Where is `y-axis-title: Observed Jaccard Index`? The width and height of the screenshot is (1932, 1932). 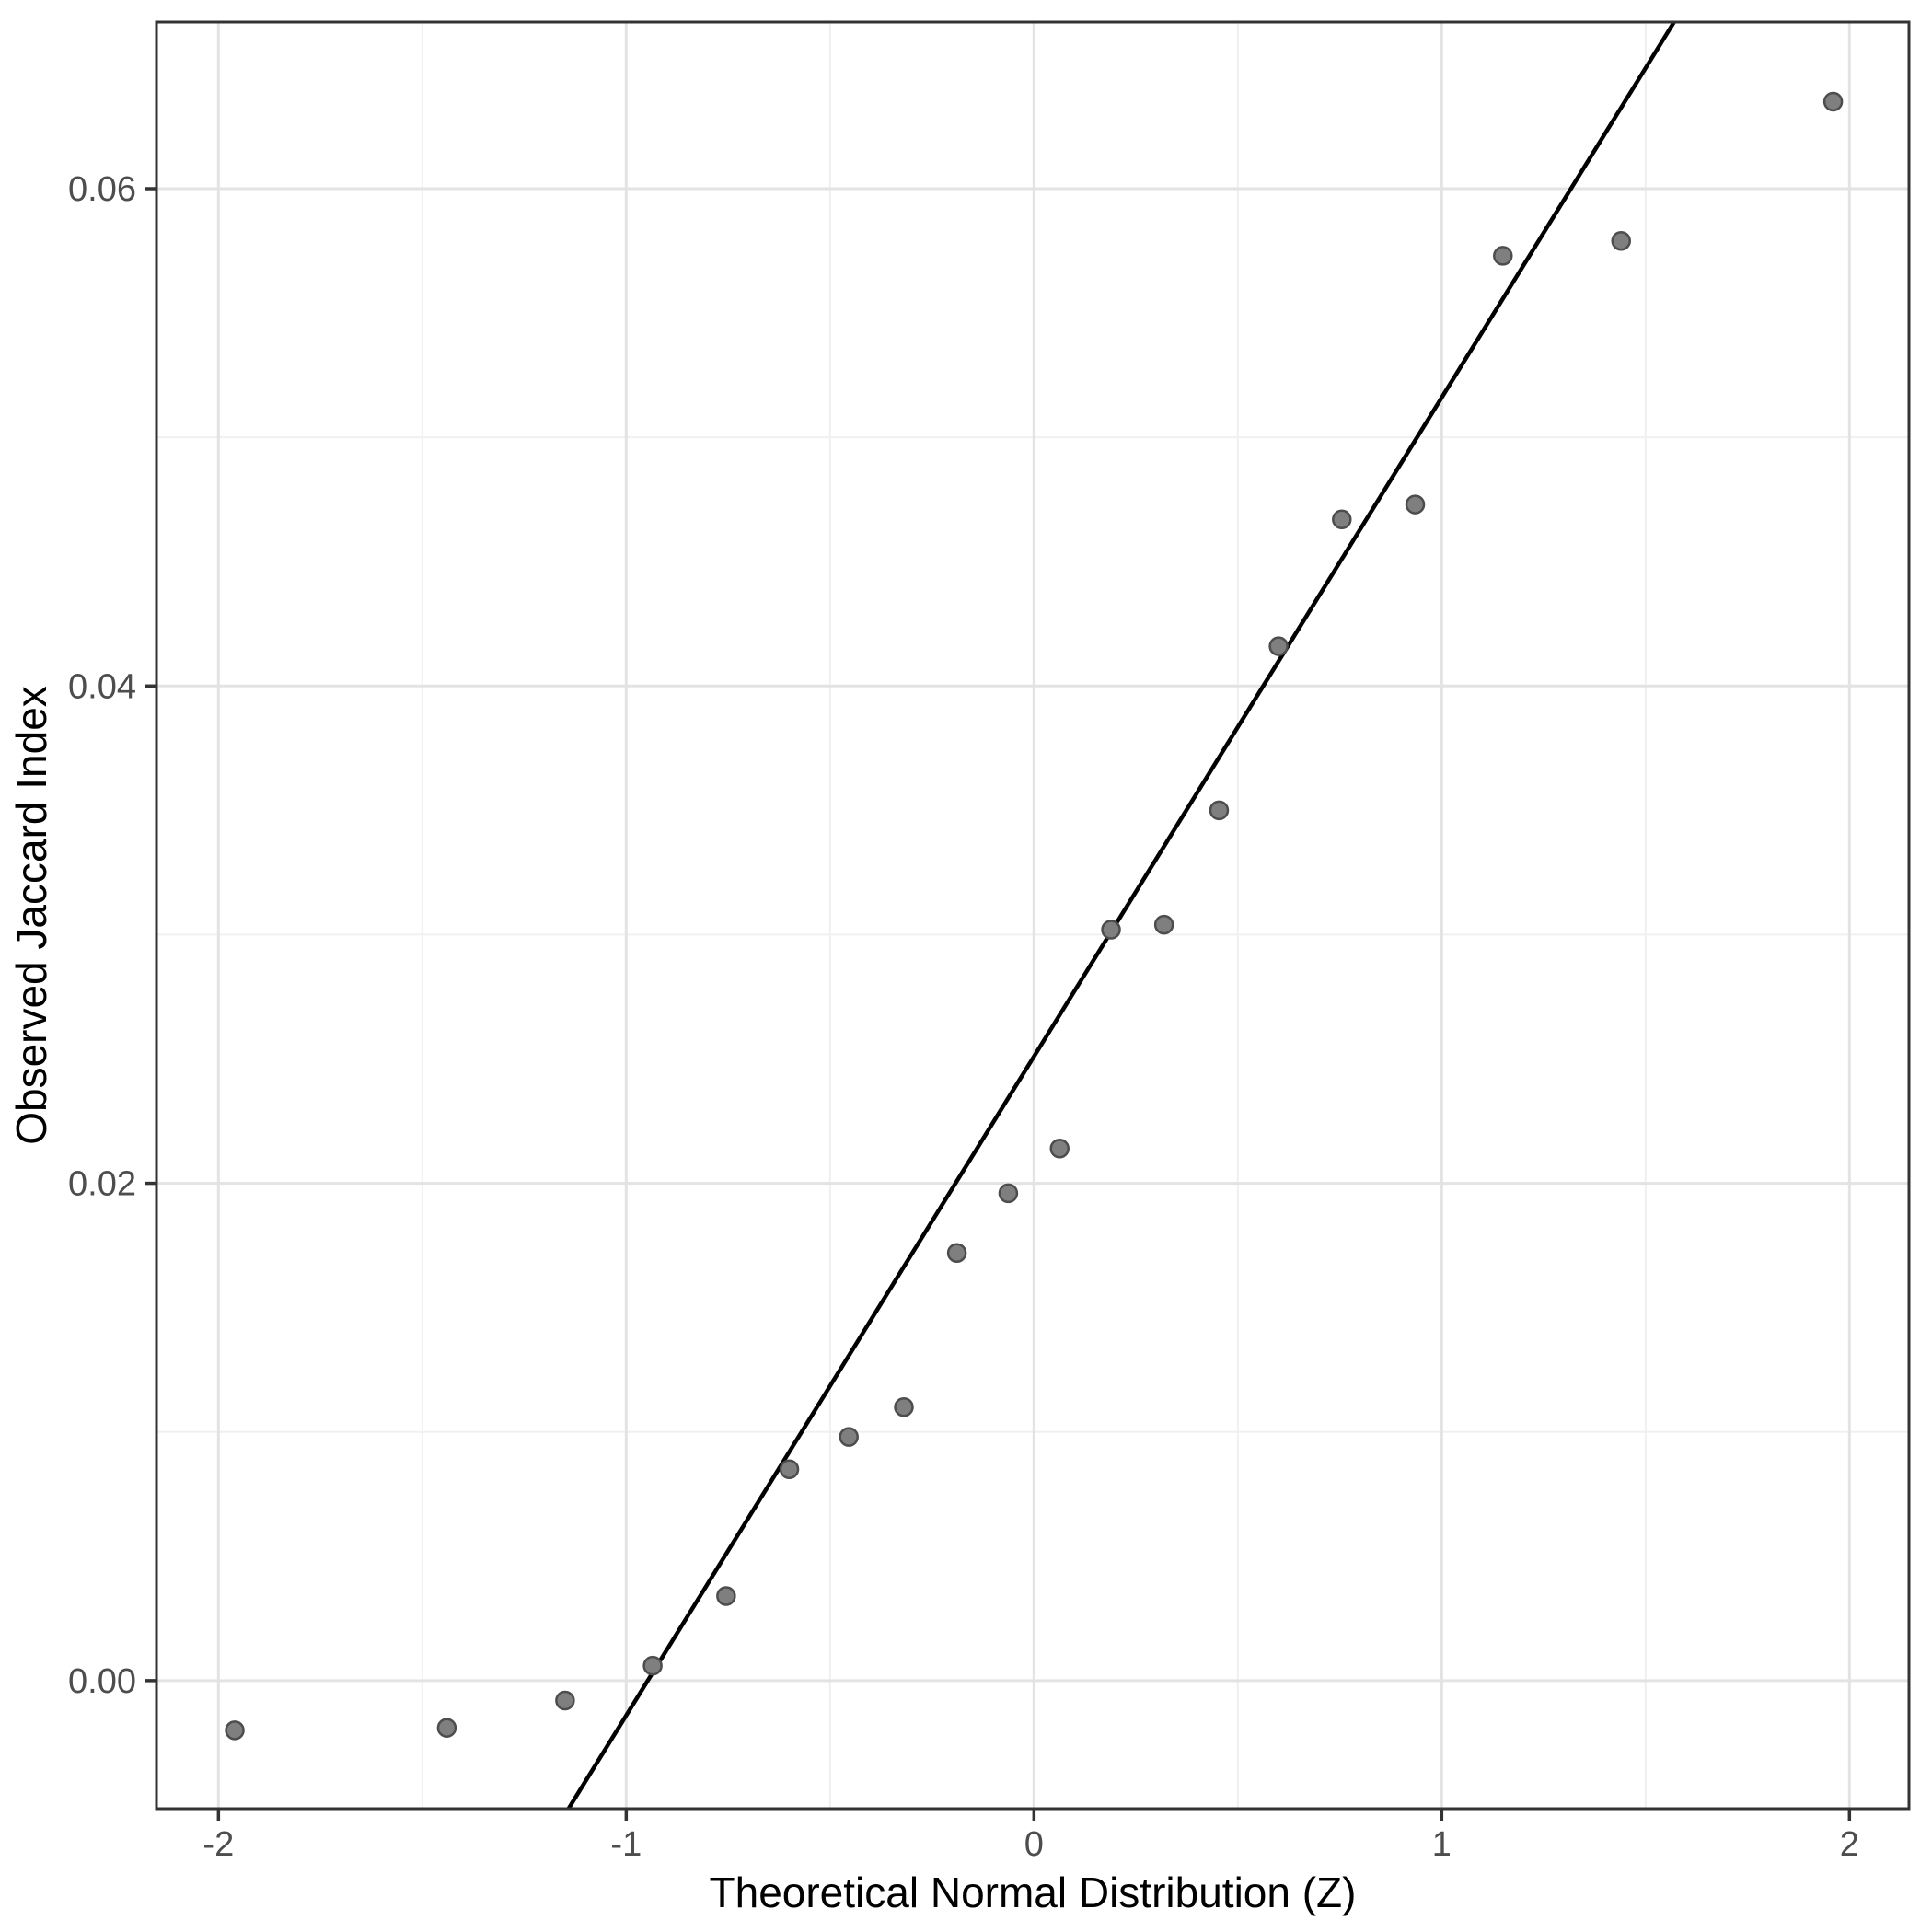 y-axis-title: Observed Jaccard Index is located at coordinates (31, 916).